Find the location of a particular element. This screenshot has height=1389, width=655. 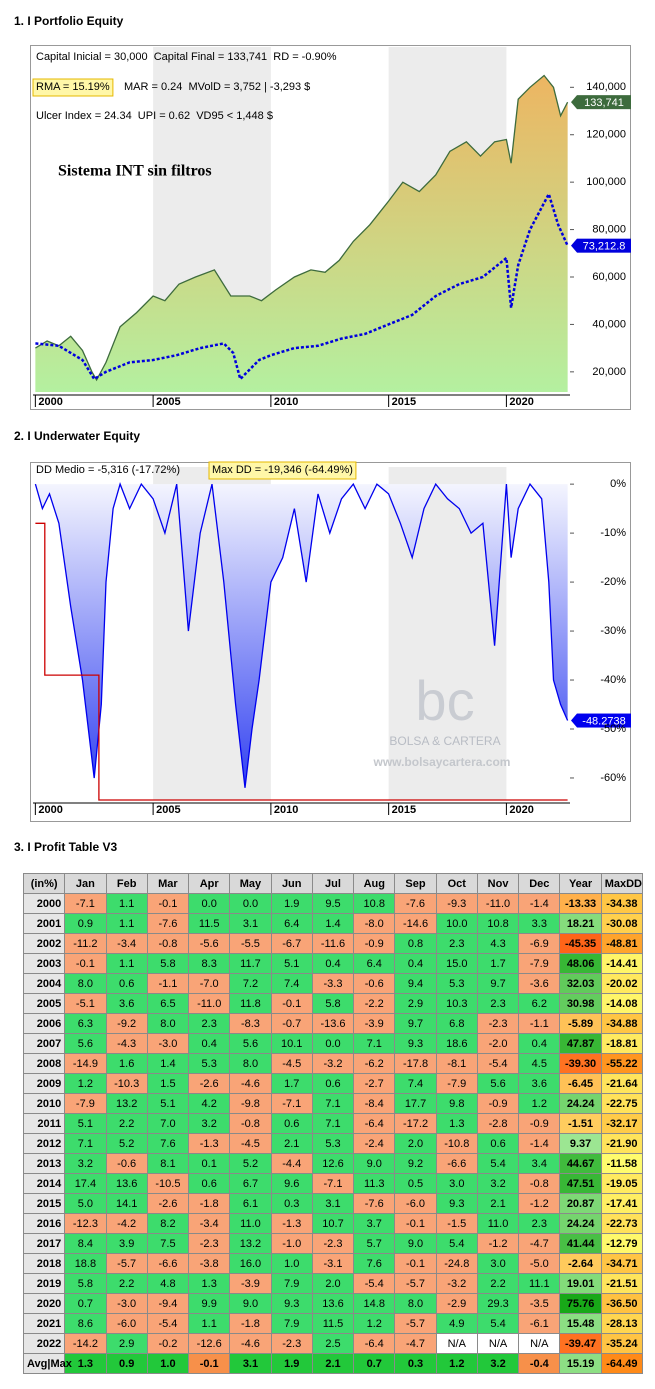

table-cell: -8.1 is located at coordinates (456, 1063).